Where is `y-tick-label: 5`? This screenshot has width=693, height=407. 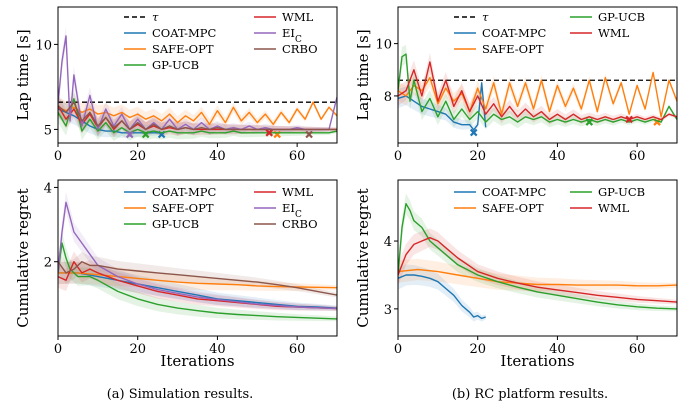 y-tick-label: 5 is located at coordinates (48, 130).